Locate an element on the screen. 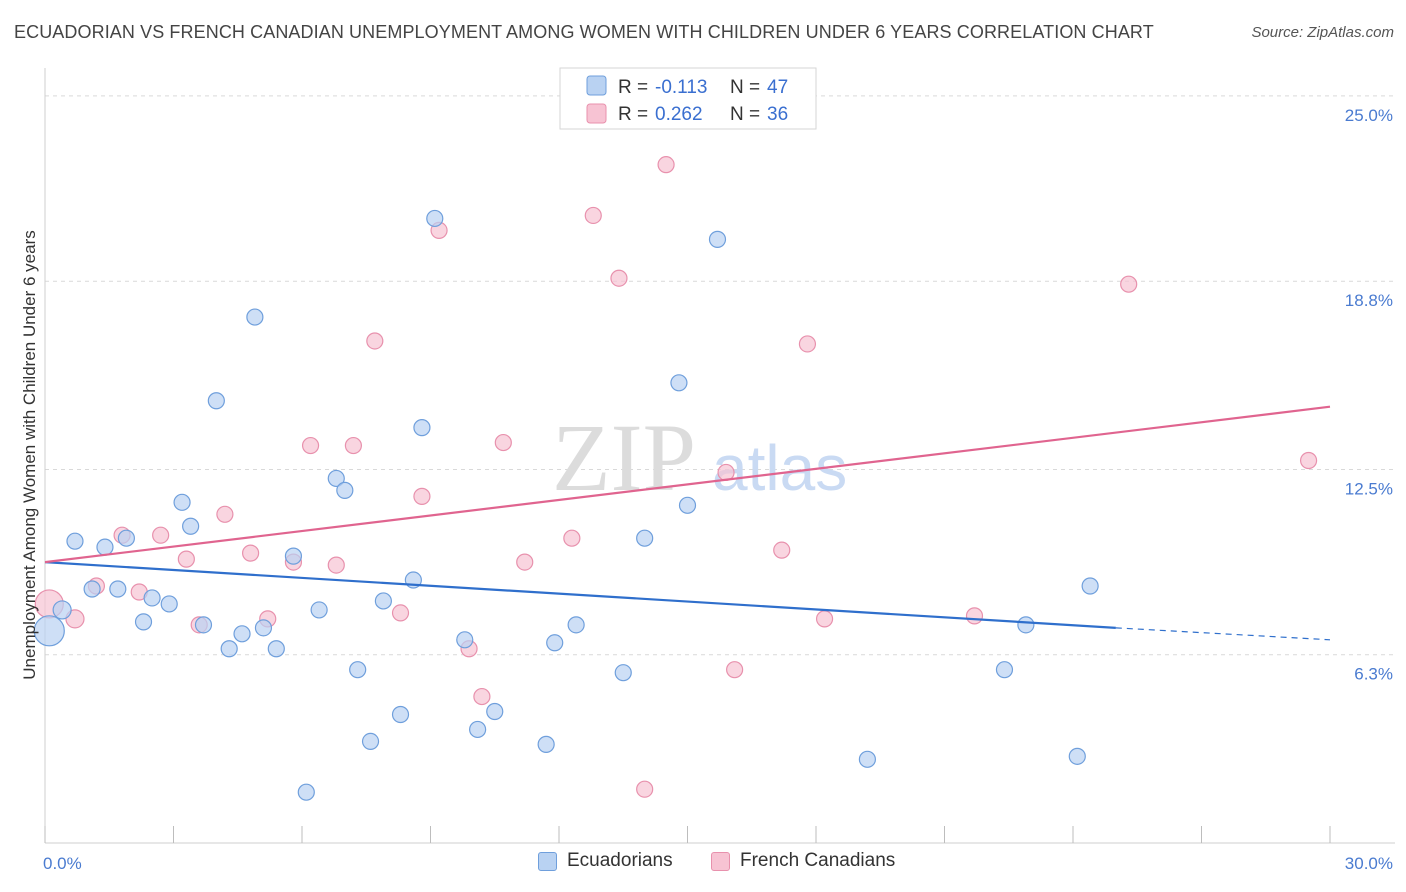 This screenshot has height=892, width=1406. ecuadorian-trend-line is located at coordinates (580, 595).